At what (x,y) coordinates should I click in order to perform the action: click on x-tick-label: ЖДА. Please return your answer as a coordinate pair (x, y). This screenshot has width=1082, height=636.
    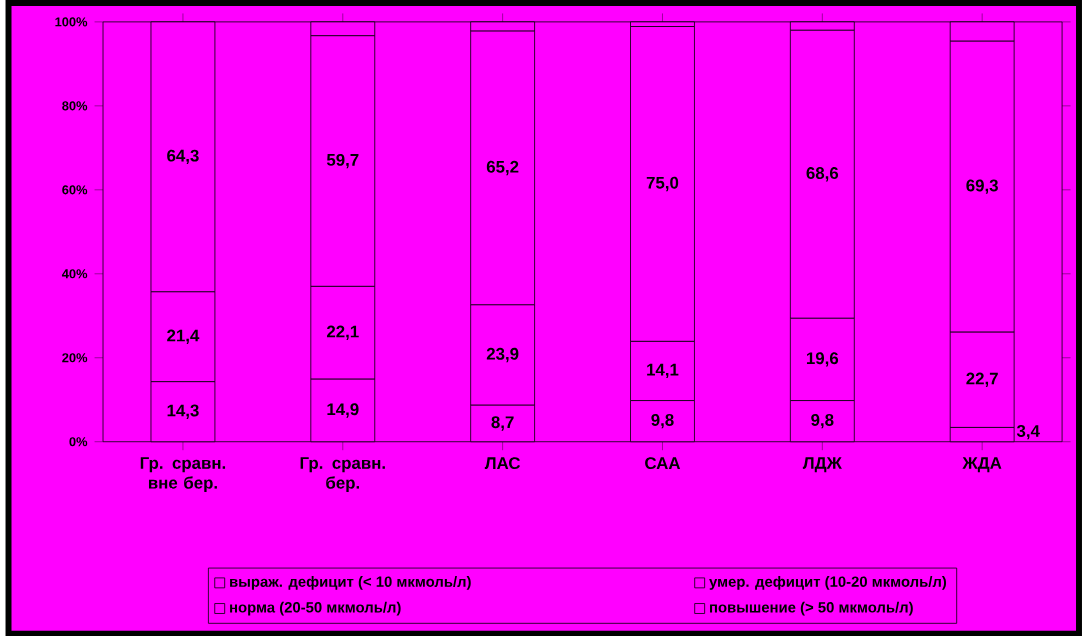
    Looking at the image, I should click on (982, 464).